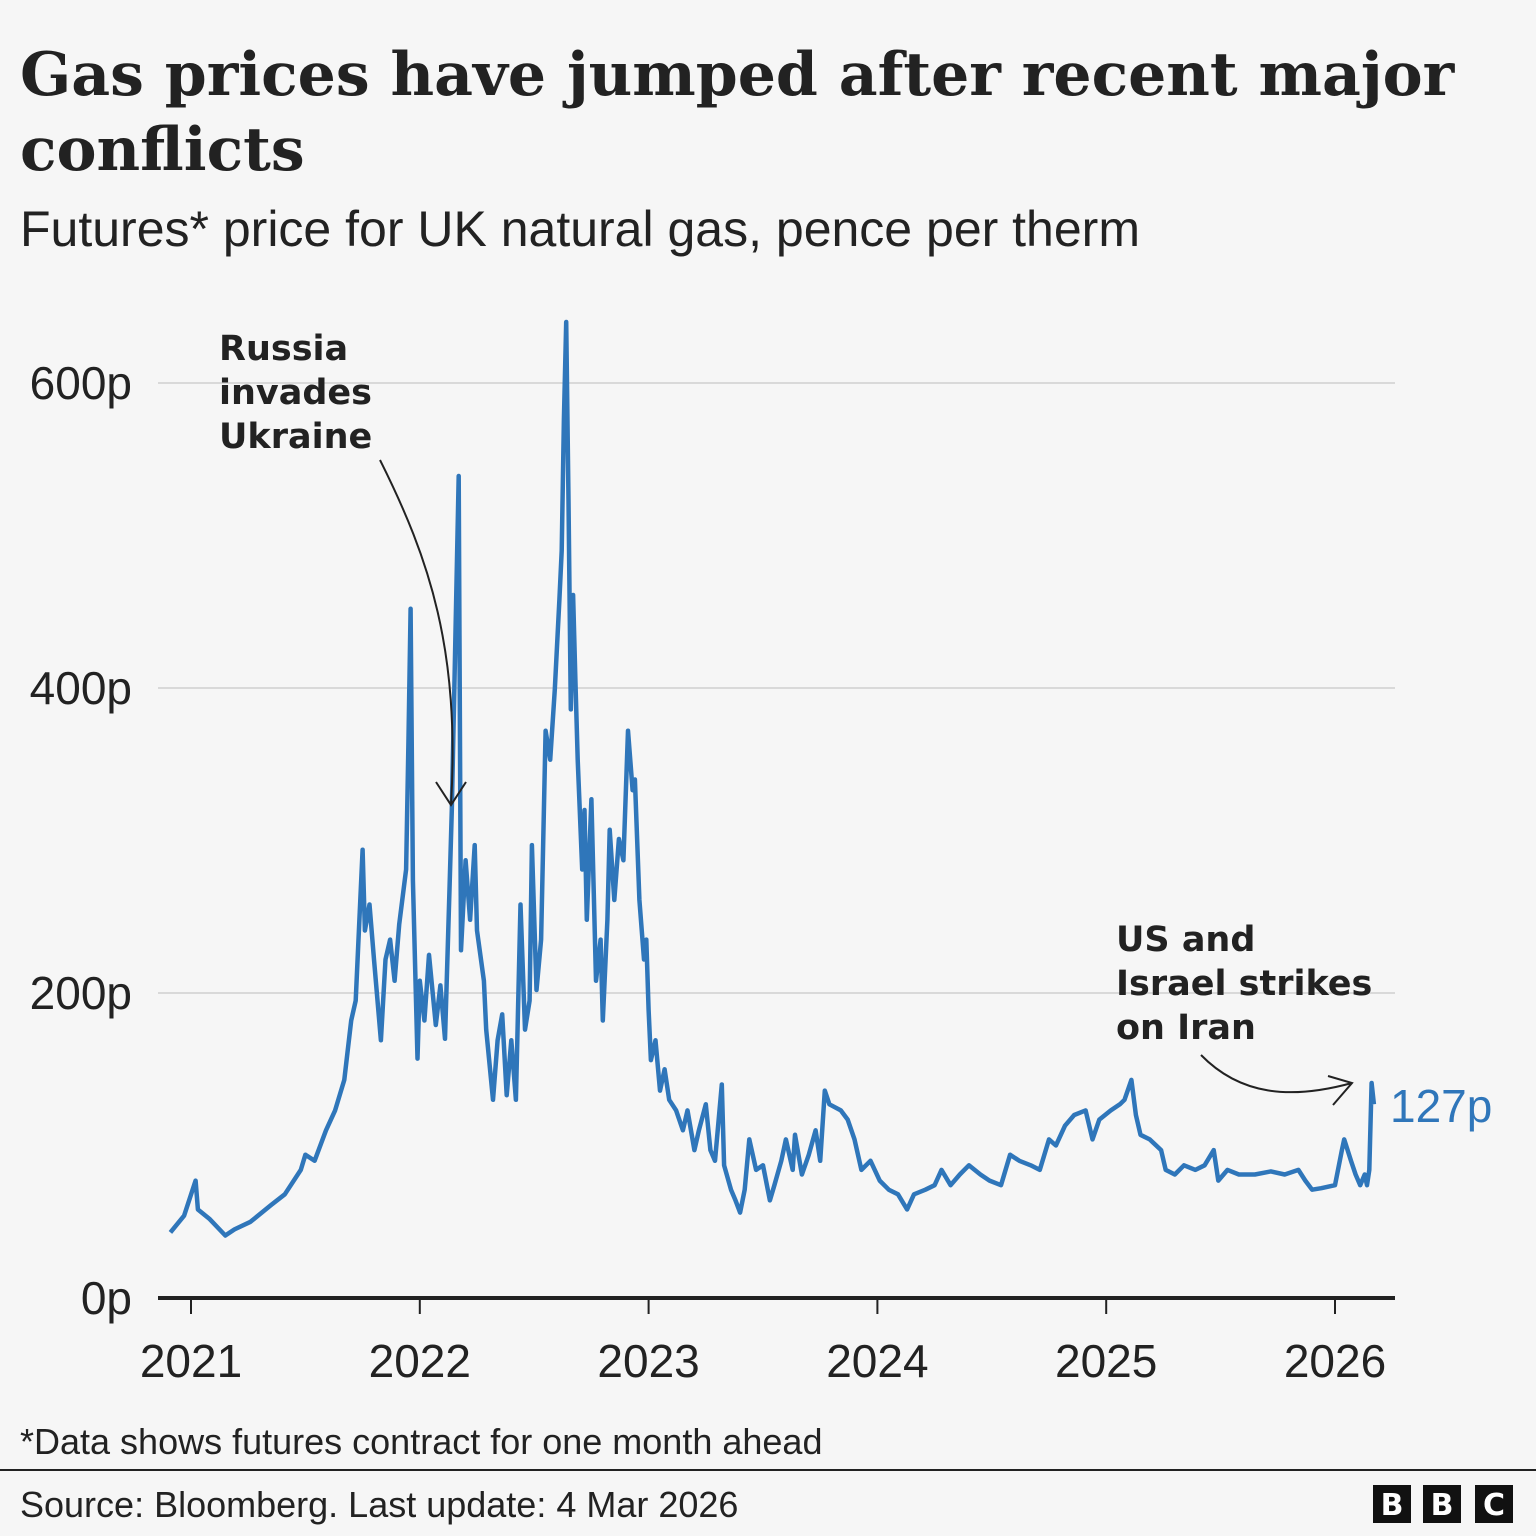 The image size is (1536, 1536). I want to click on x-axis: 2021 2022 2023 2024 2025 2026, so click(767, 1341).